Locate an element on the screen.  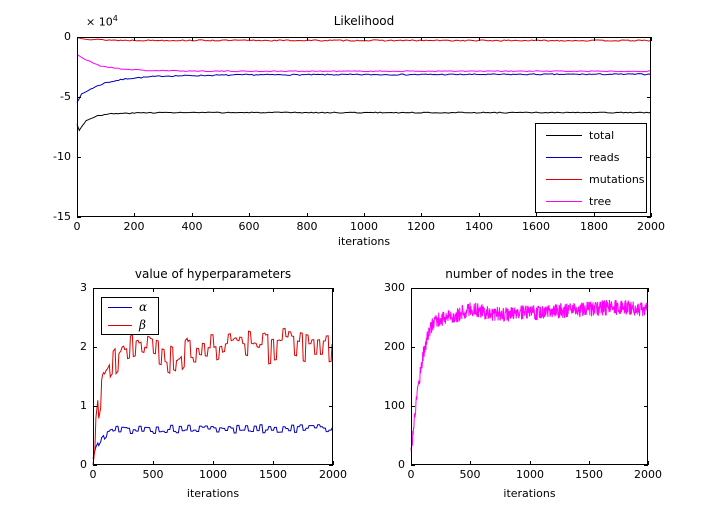
axes-box is located at coordinates (529, 376).